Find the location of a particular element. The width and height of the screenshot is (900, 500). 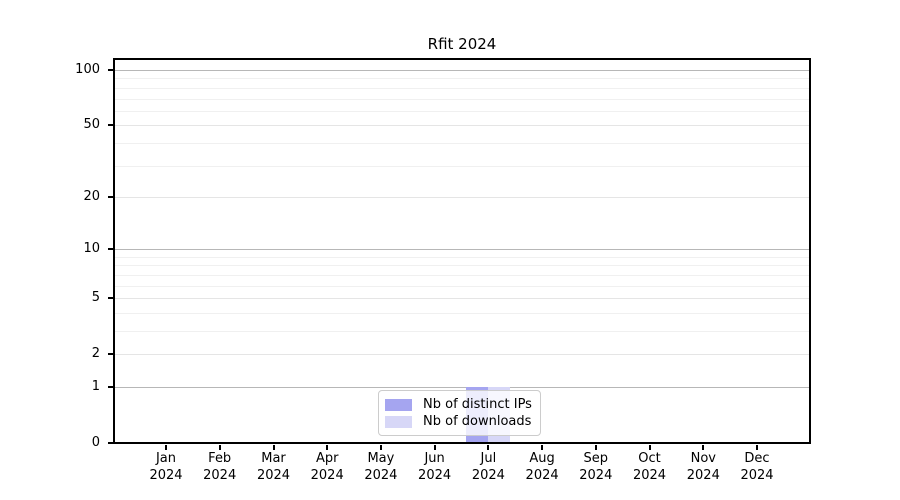

x-tick-label: Sep 2024 is located at coordinates (596, 467).